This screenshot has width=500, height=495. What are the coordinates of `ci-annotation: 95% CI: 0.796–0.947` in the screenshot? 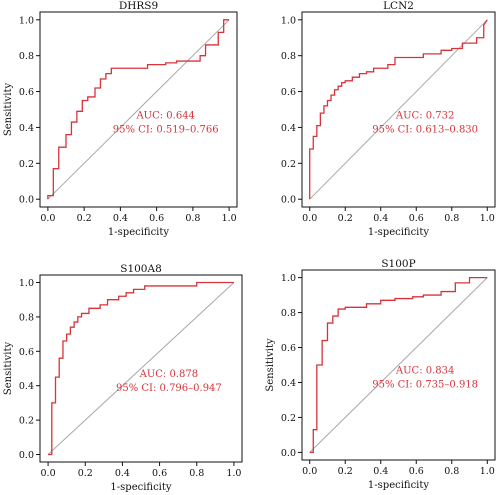 It's located at (169, 388).